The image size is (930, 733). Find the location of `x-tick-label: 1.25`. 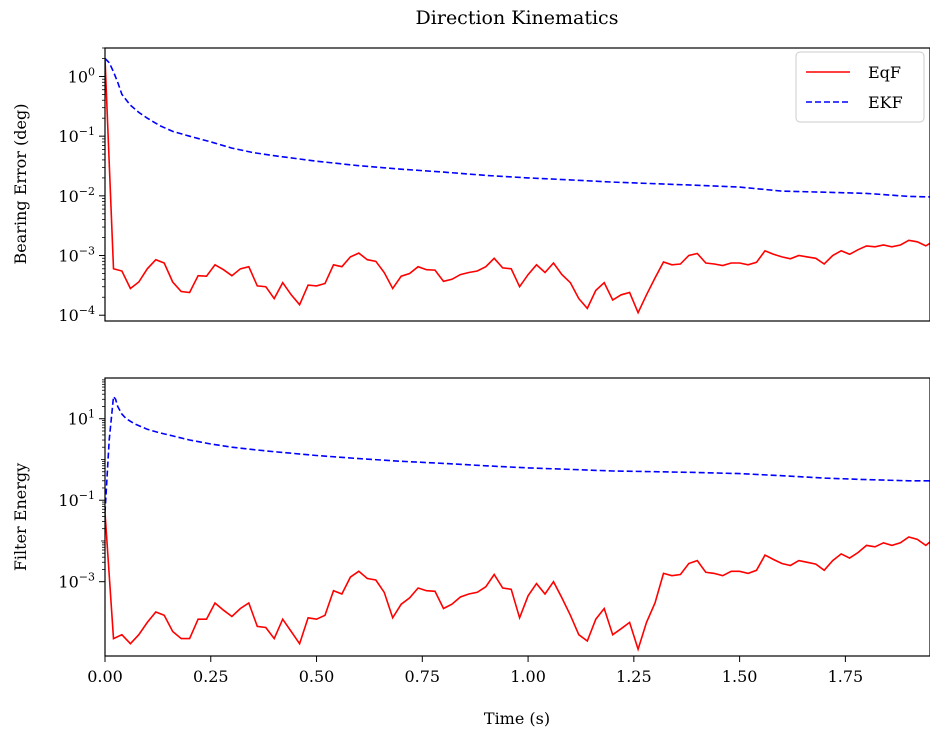

x-tick-label: 1.25 is located at coordinates (634, 676).